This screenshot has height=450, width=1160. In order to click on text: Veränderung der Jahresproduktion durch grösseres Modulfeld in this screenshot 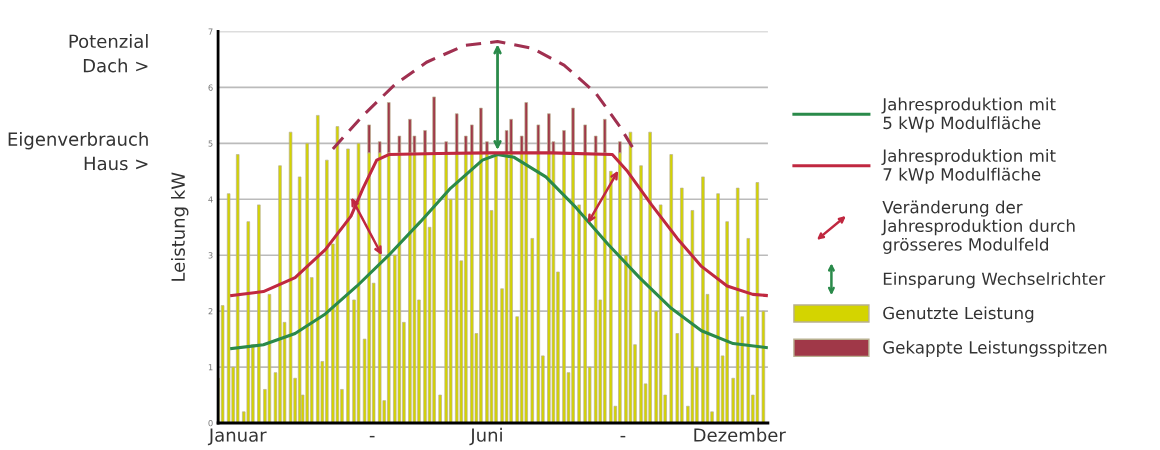, I will do `click(978, 227)`.